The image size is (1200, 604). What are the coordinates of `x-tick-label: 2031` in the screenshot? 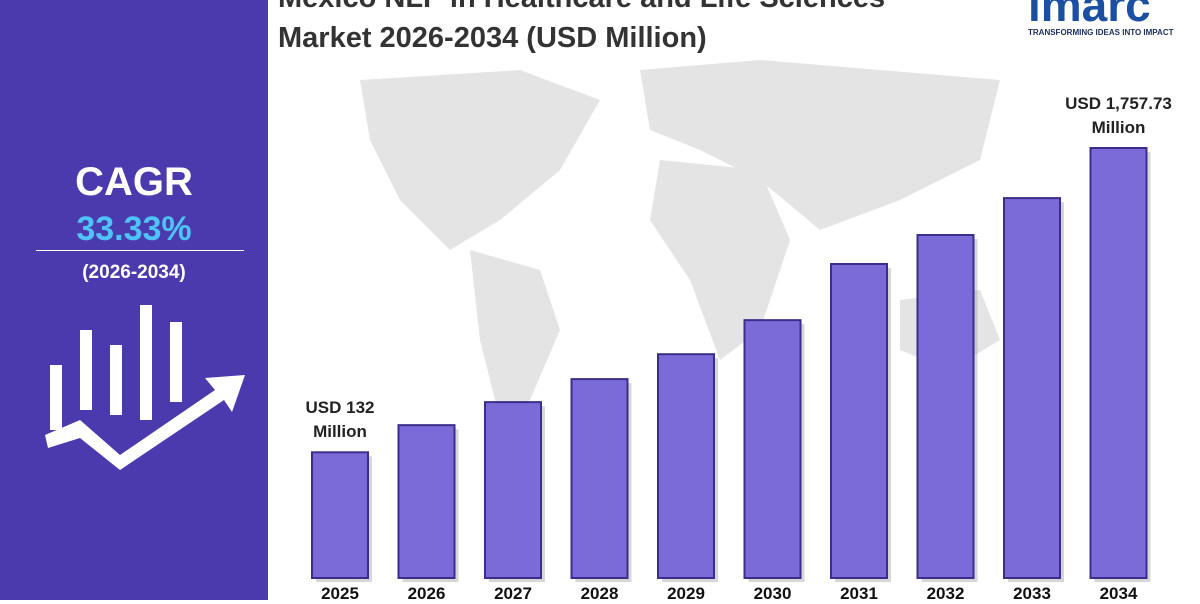 It's located at (859, 593).